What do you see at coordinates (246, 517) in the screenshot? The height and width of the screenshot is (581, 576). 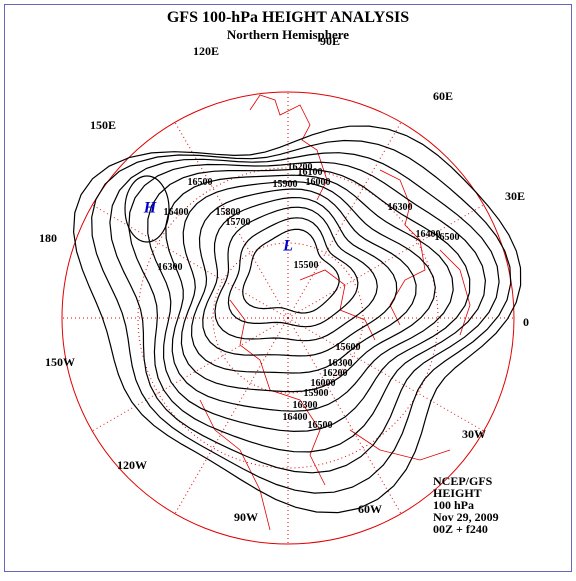 I see `longitude-label: 90W` at bounding box center [246, 517].